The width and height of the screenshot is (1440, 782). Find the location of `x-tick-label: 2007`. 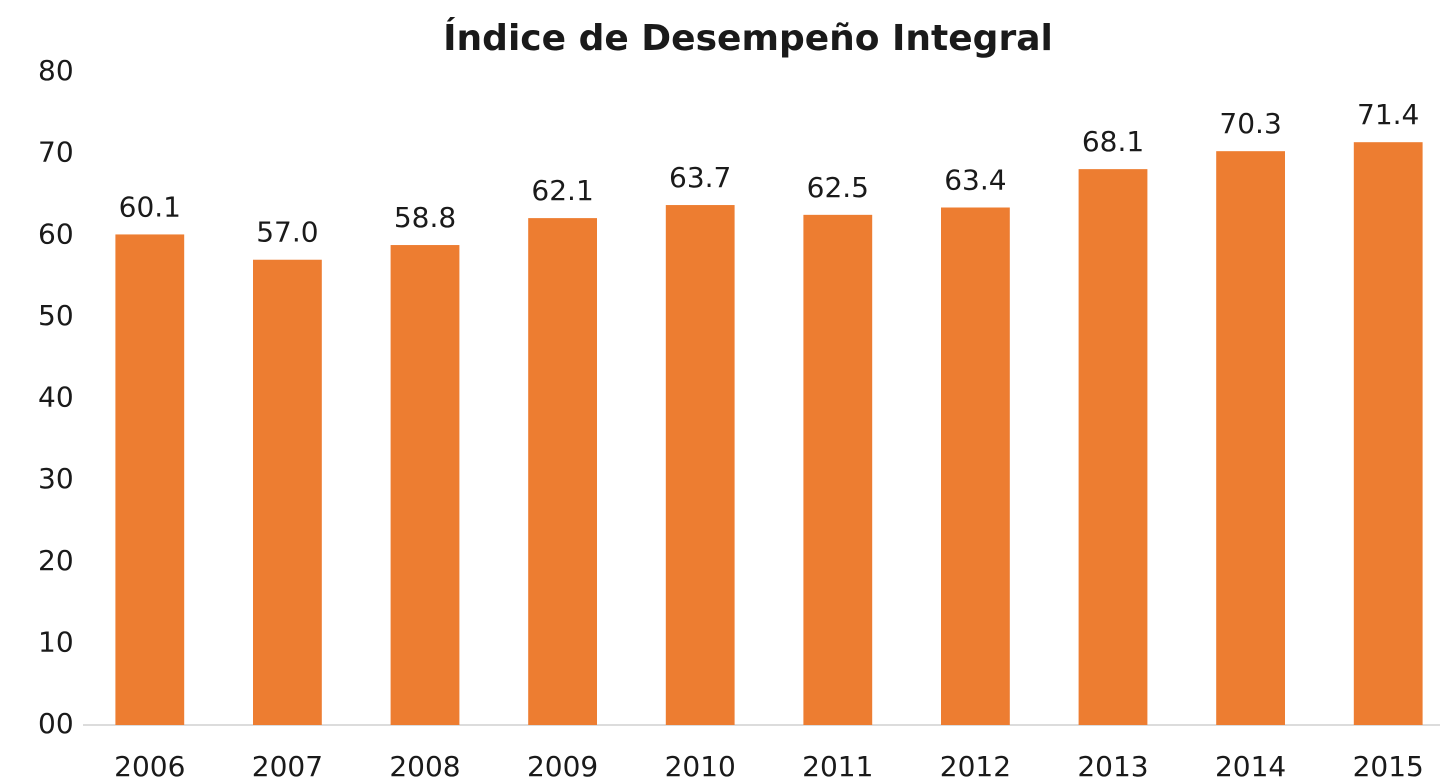

x-tick-label: 2007 is located at coordinates (287, 766).